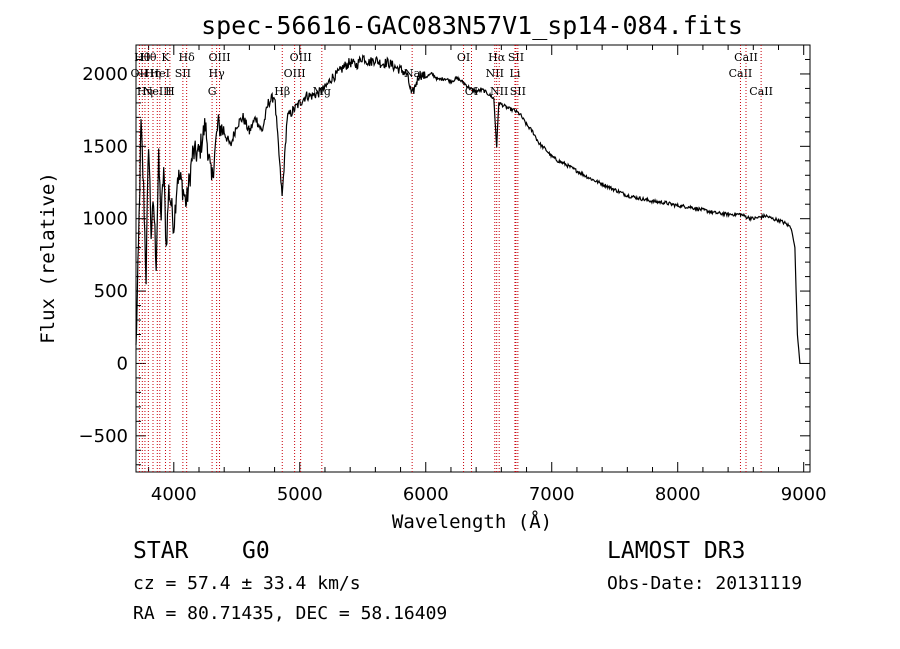 The height and width of the screenshot is (649, 900). I want to click on spectral-line-label: Hα, so click(497, 57).